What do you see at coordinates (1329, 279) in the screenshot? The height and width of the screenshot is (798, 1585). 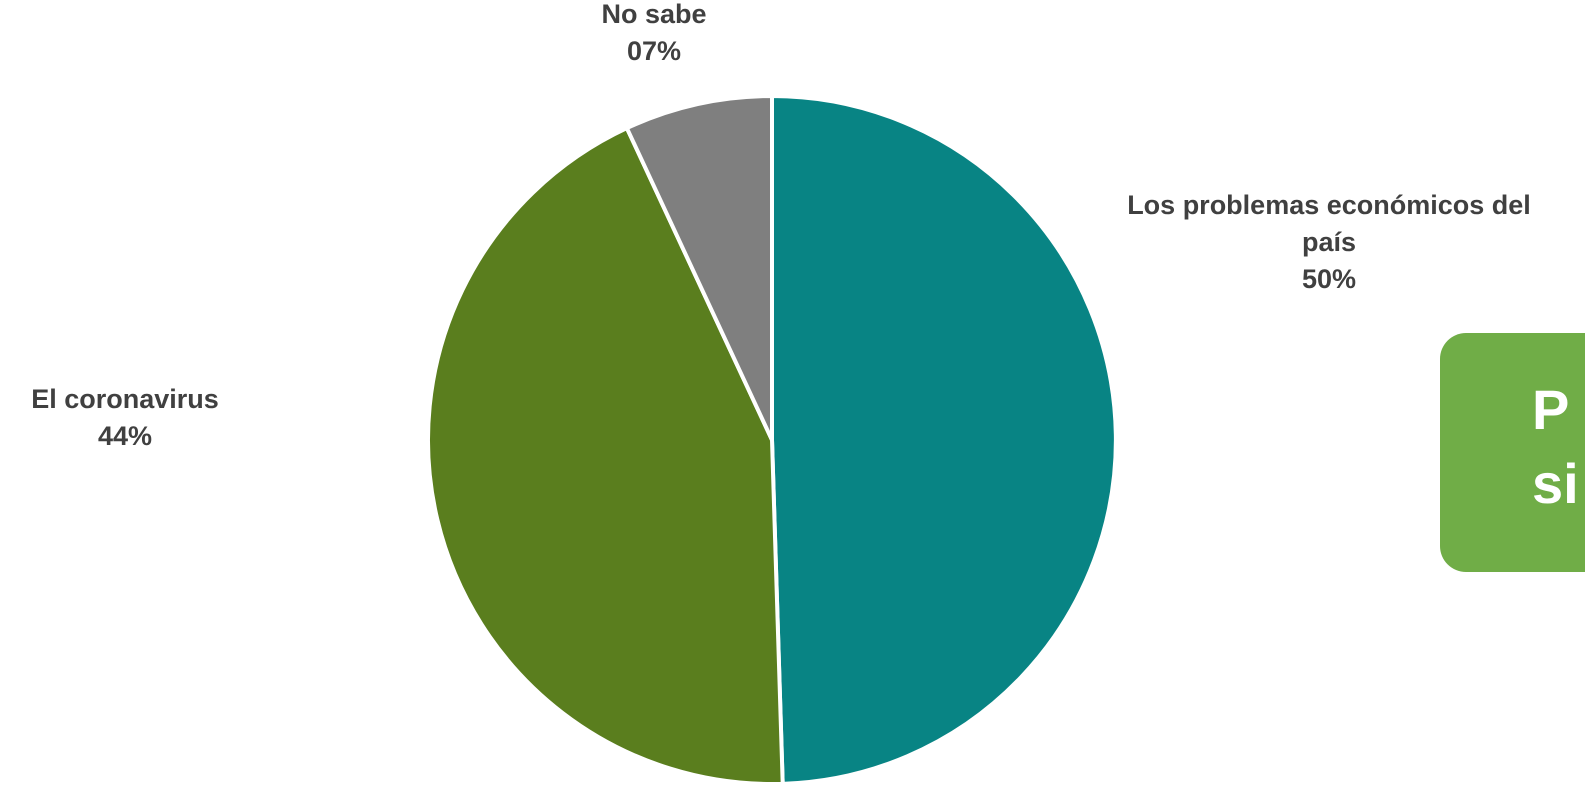 I see `slice-value-label: 50%` at bounding box center [1329, 279].